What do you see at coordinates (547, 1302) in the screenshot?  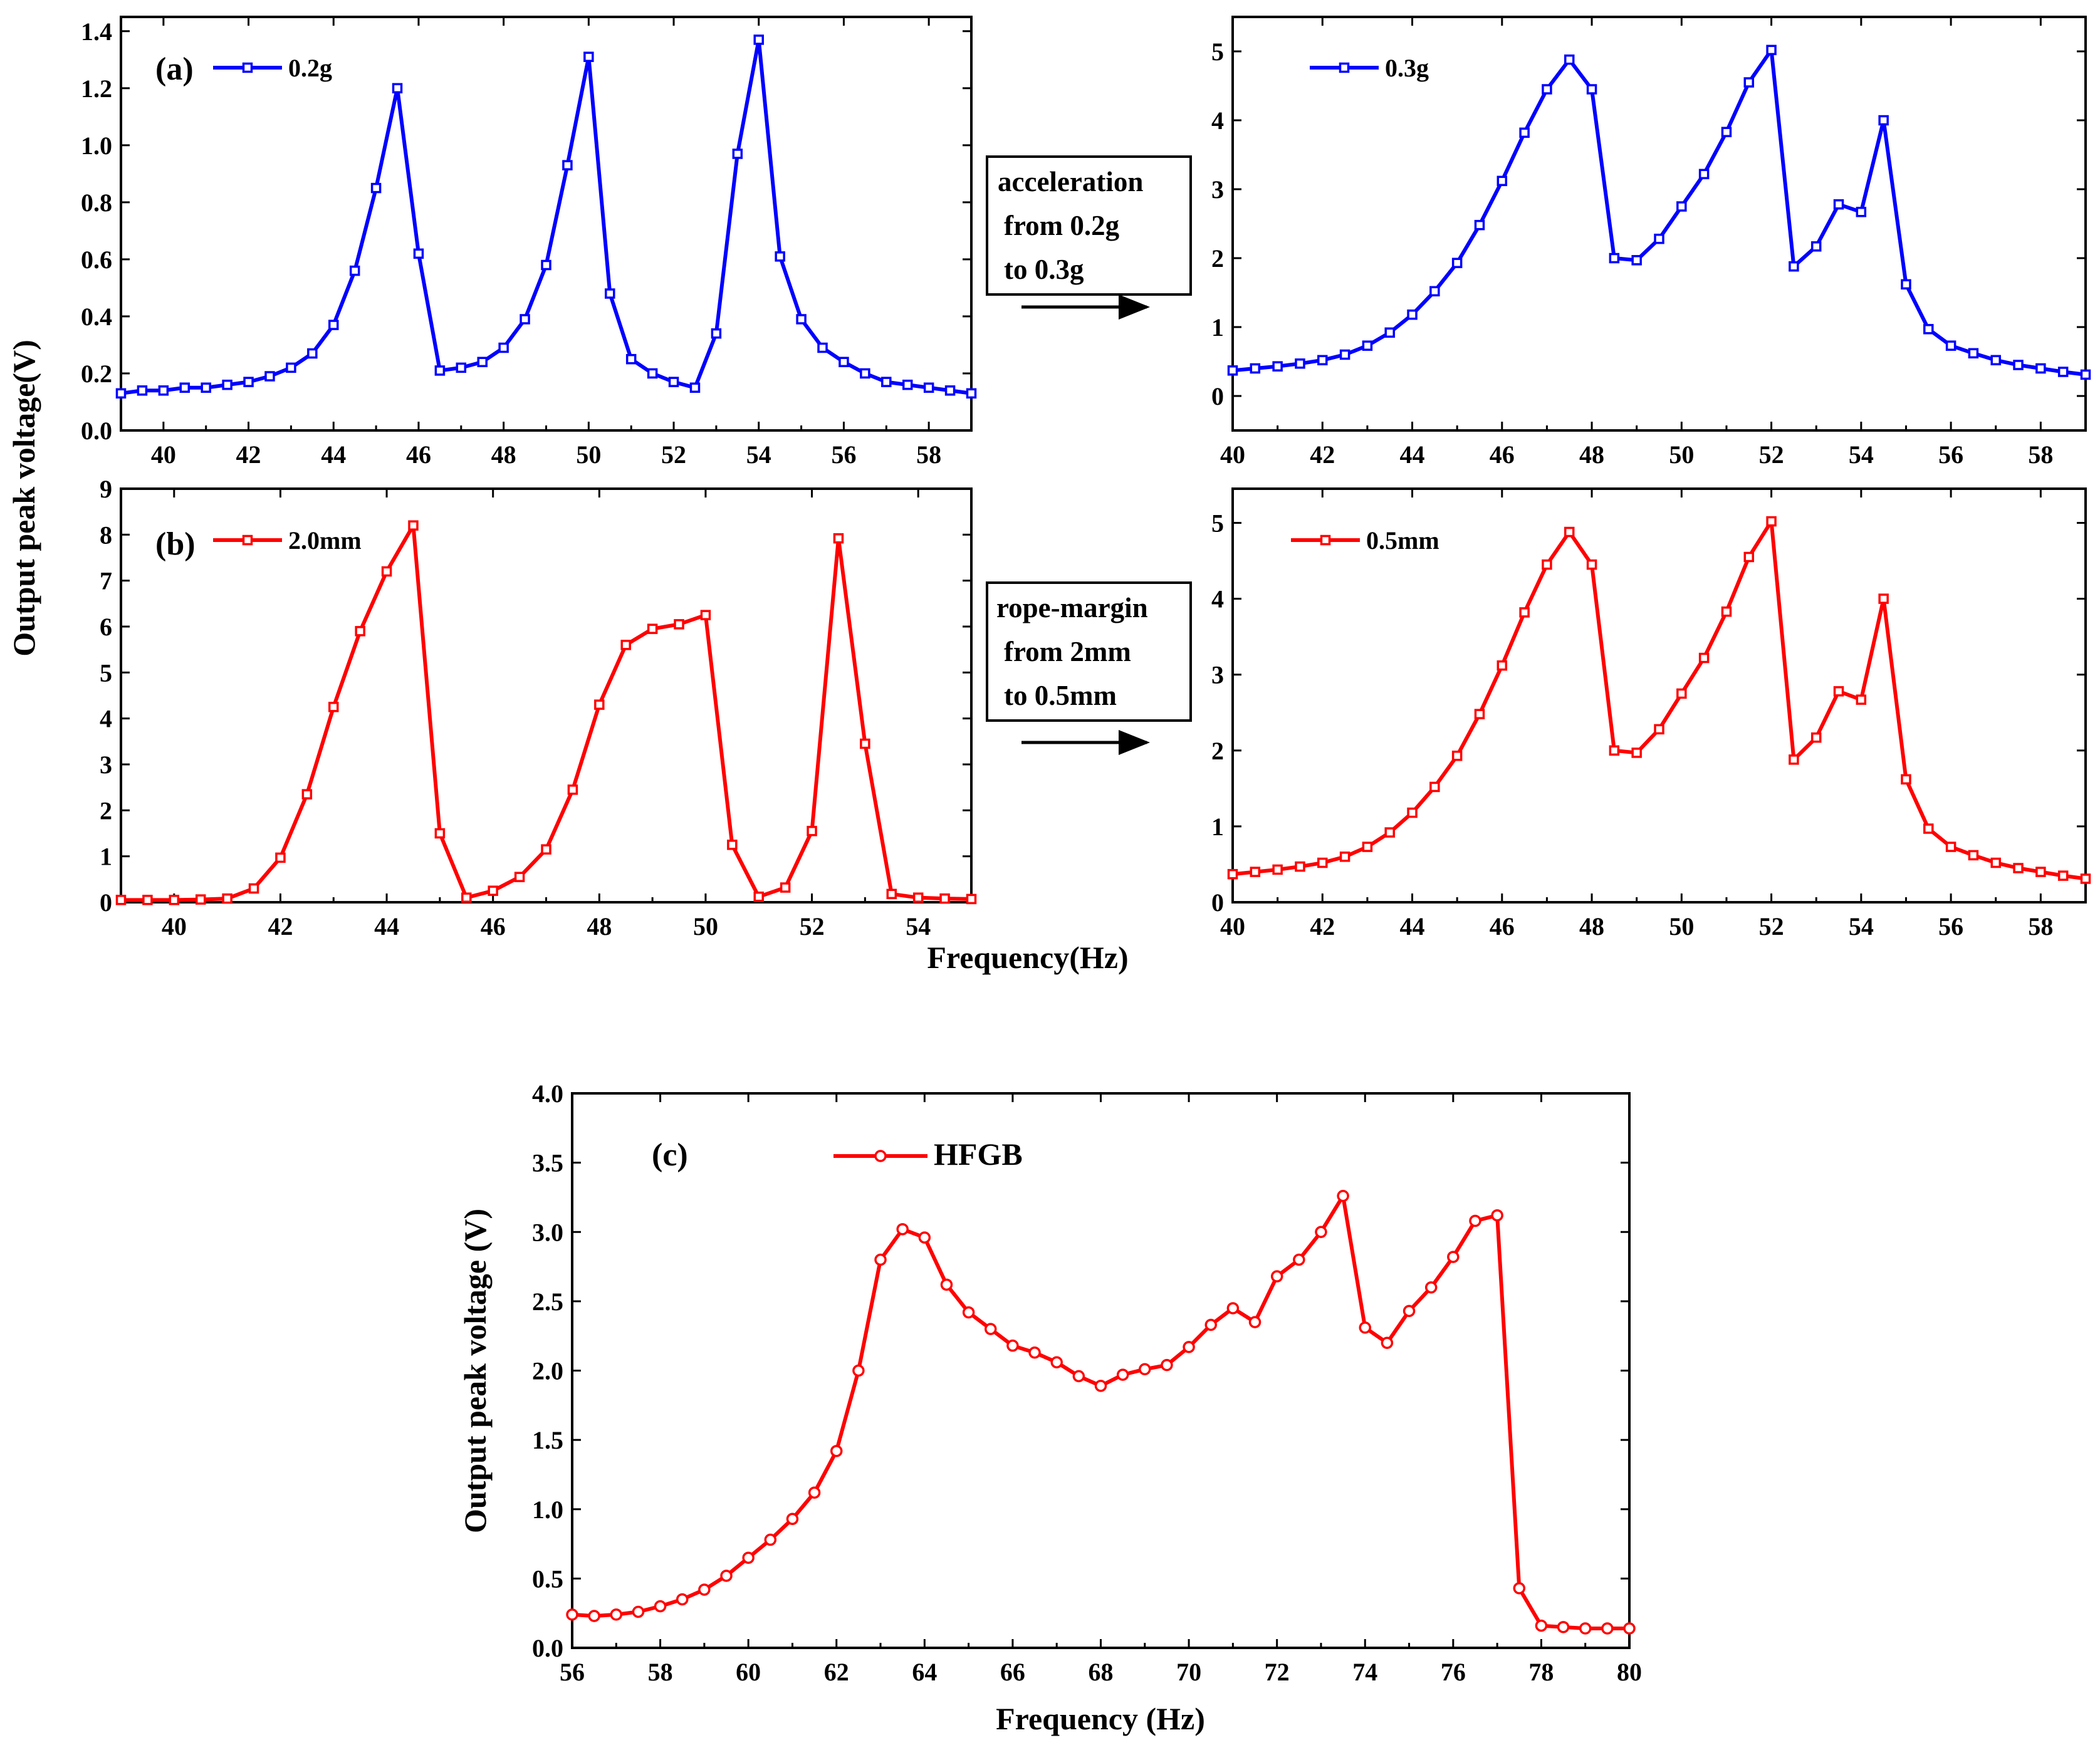 I see `c-y-tick-label: 2.5` at bounding box center [547, 1302].